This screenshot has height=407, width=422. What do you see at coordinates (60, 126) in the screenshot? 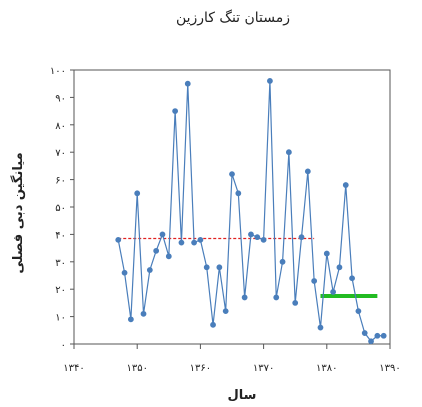
I see `y-tick-label: ۸۰` at bounding box center [60, 126].